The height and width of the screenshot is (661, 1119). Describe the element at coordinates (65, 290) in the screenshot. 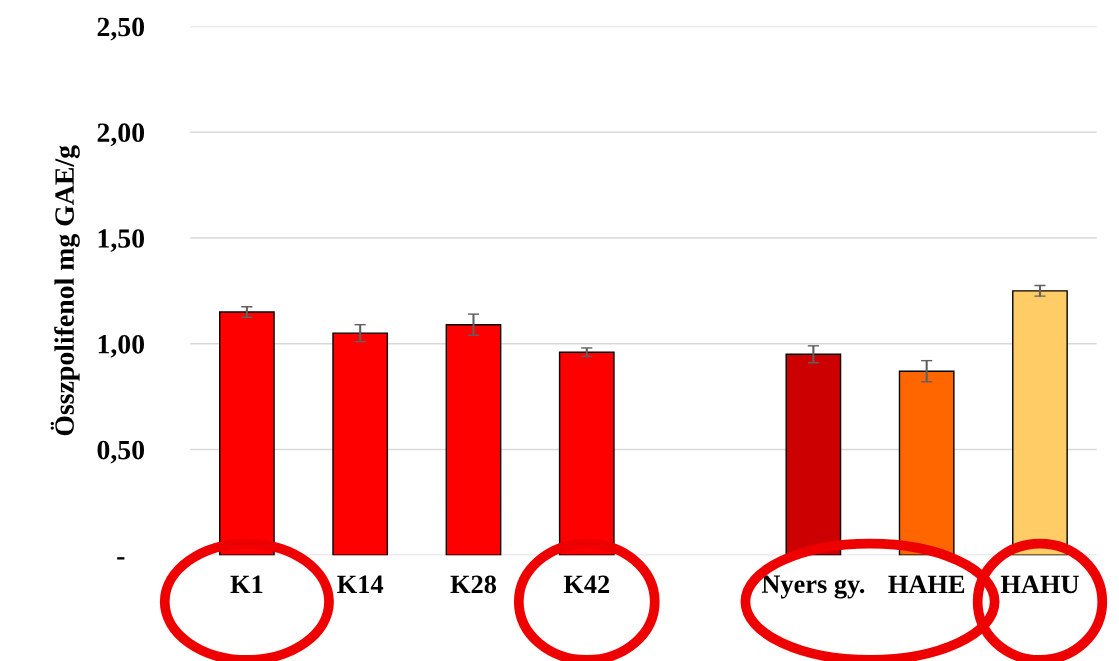

I see `y-axis-title: Összpolifenol mg GAE/g` at that location.